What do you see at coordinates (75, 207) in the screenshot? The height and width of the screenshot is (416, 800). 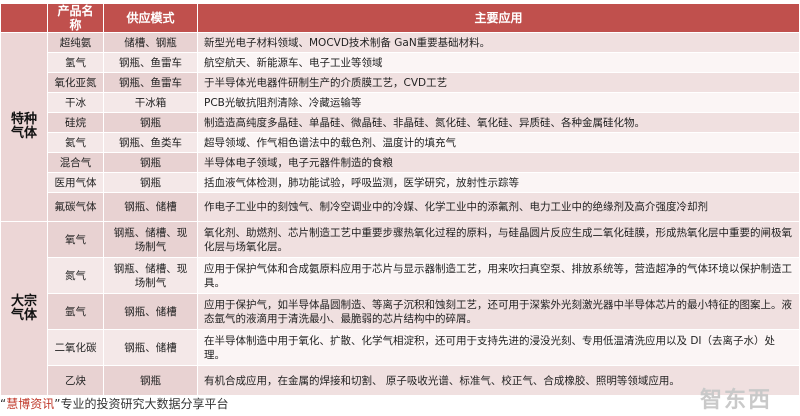 I see `product-name-cell: 氟碳气体` at bounding box center [75, 207].